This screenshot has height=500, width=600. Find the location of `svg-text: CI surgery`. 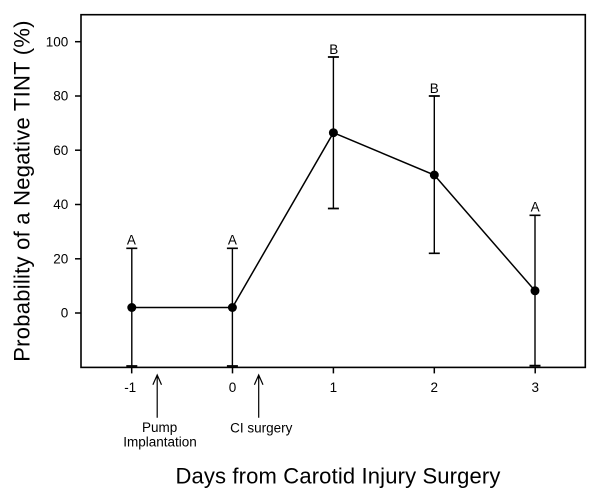

svg-text: CI surgery is located at coordinates (261, 428).